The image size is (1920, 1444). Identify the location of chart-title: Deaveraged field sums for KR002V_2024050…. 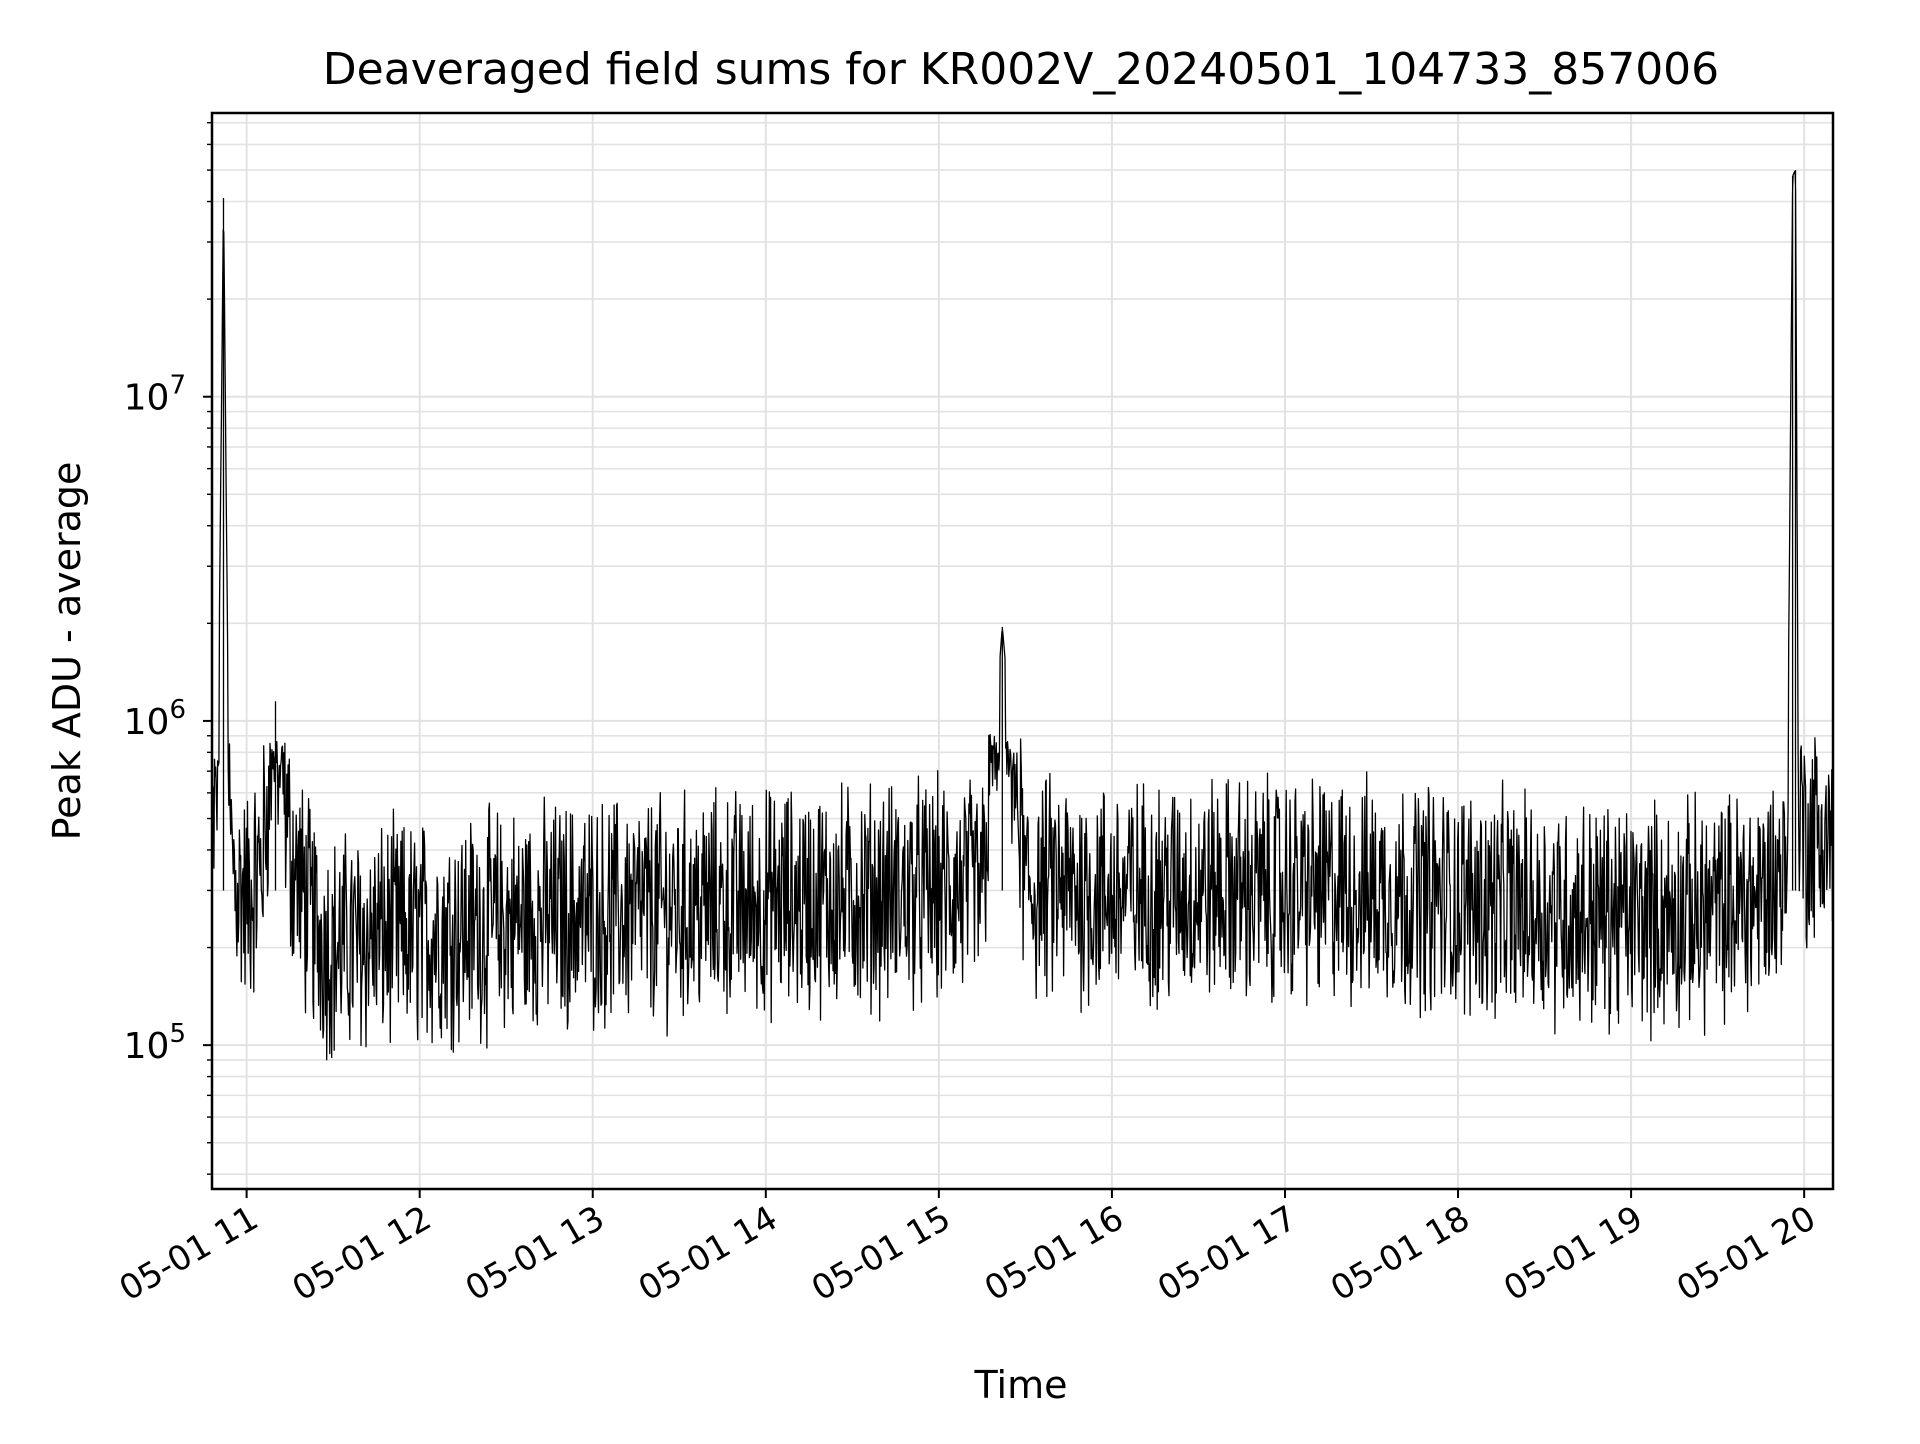
(1021, 69).